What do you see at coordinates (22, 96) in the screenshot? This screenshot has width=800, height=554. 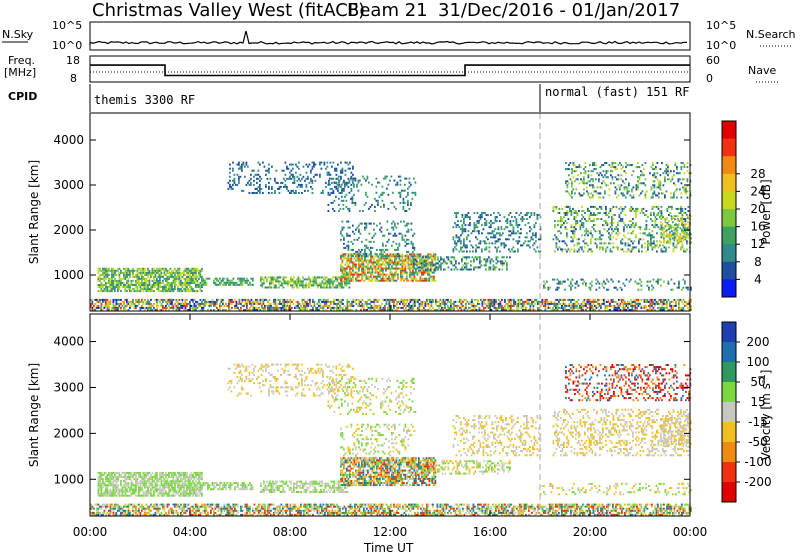 I see `cpid-label: CPID` at bounding box center [22, 96].